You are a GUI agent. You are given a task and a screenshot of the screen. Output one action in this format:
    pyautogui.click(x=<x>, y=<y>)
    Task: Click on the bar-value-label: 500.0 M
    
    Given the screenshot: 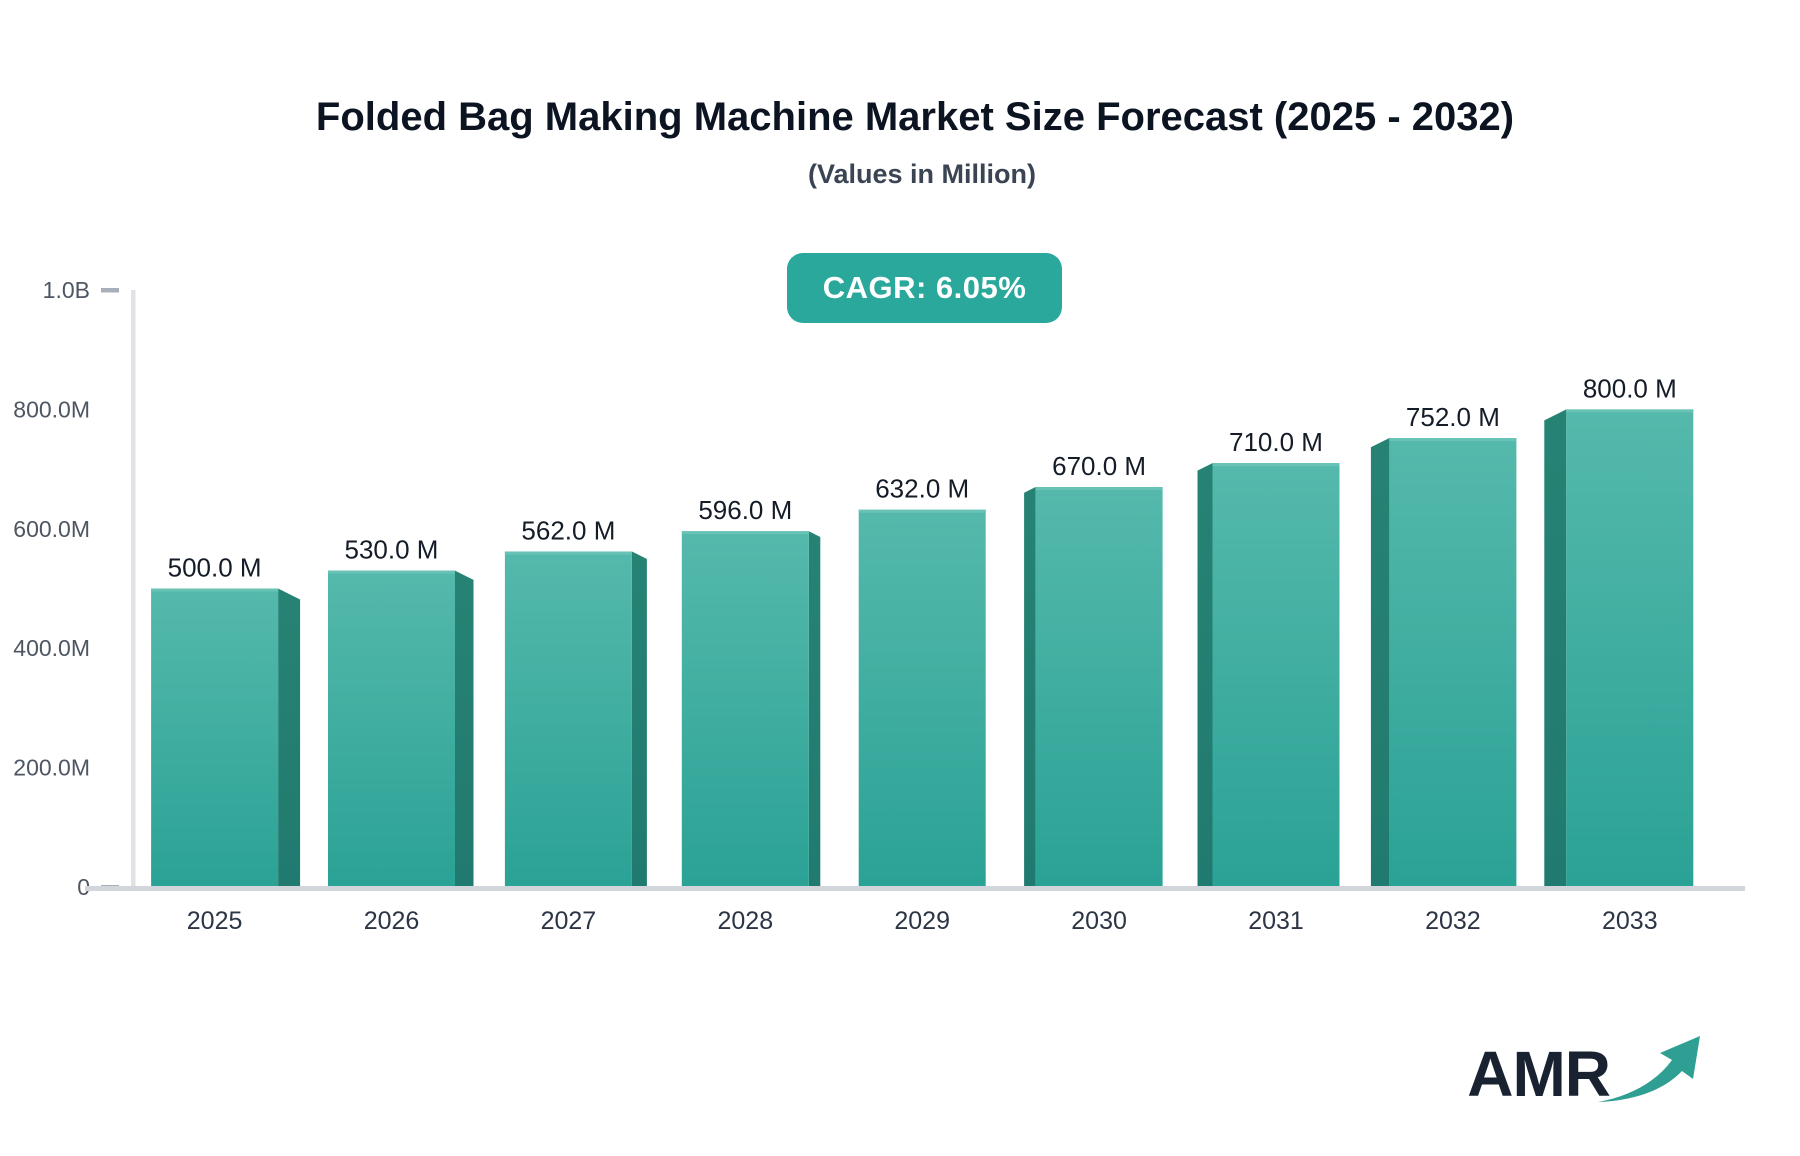 What is the action you would take?
    pyautogui.click(x=215, y=568)
    